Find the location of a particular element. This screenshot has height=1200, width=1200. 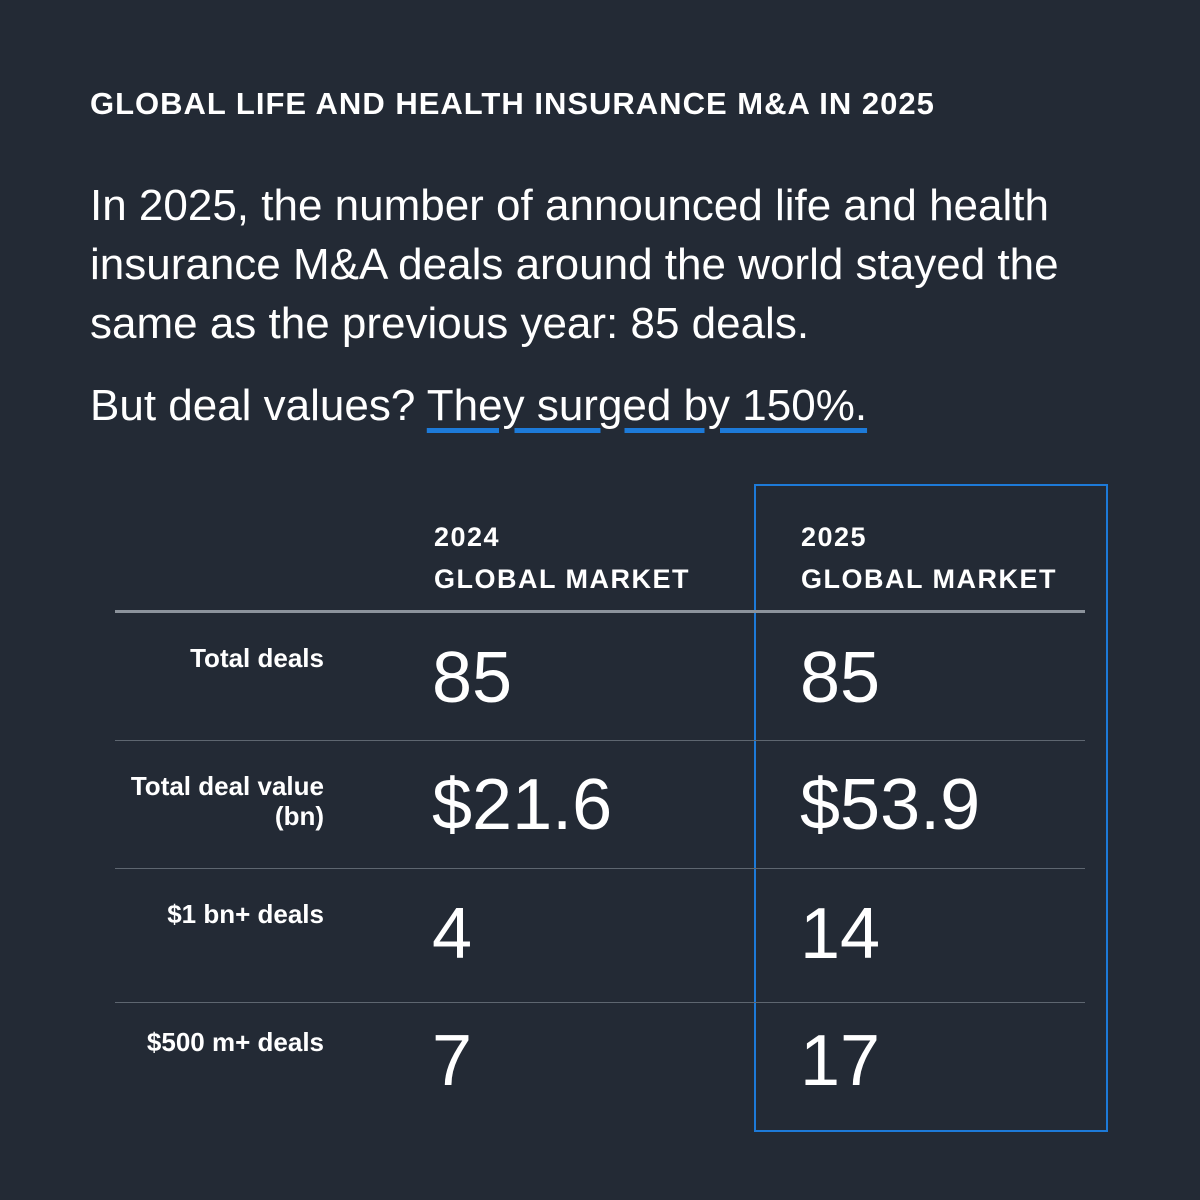

table-header-rule is located at coordinates (600, 611).